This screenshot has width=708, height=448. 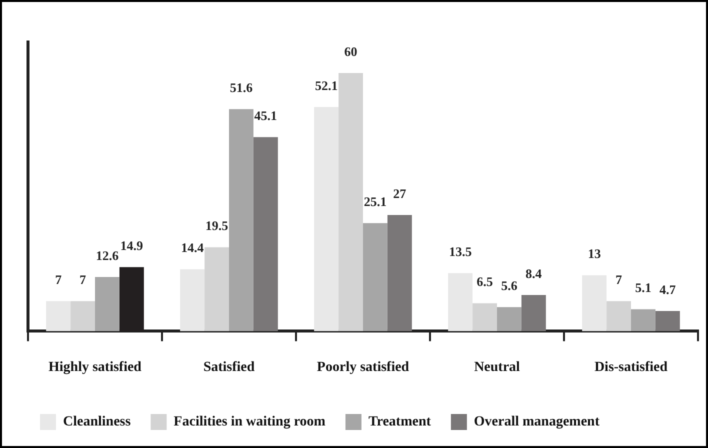 What do you see at coordinates (97, 422) in the screenshot?
I see `legend-label: Cleanliness` at bounding box center [97, 422].